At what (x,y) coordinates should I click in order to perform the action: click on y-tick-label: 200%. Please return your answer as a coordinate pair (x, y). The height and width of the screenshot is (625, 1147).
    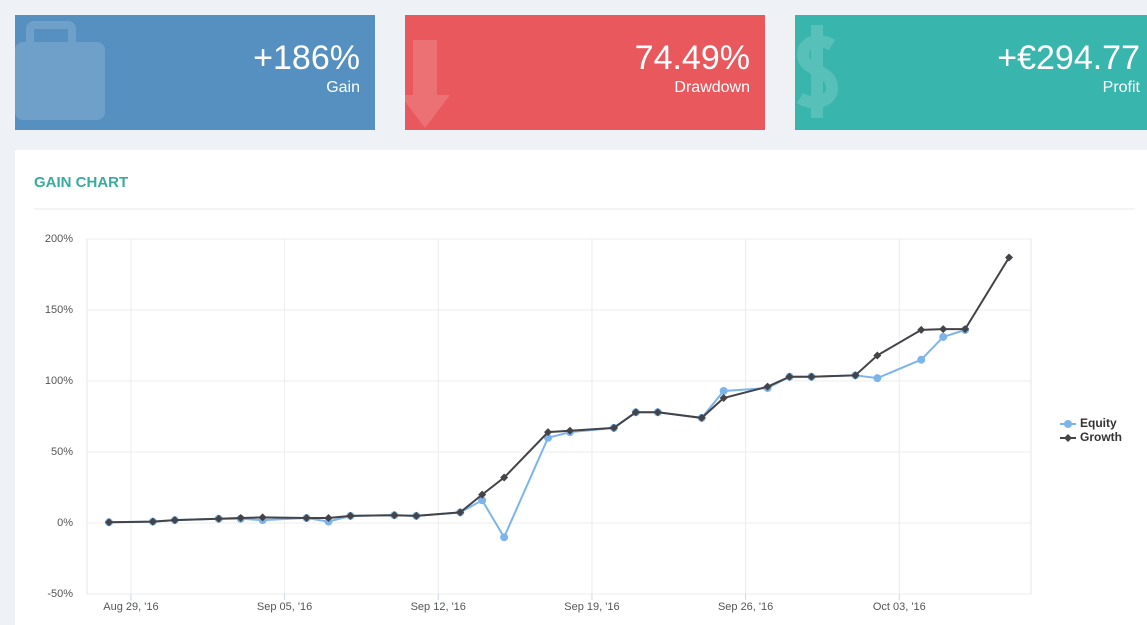
    Looking at the image, I should click on (59, 239).